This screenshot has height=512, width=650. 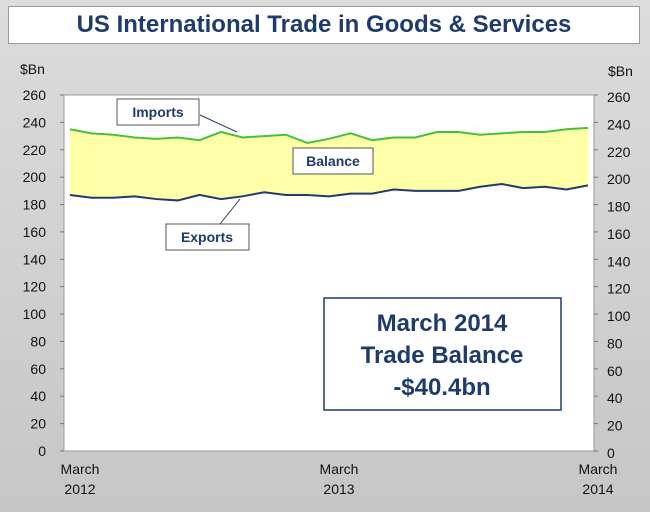 What do you see at coordinates (35, 122) in the screenshot?
I see `y-tick-label-left: 240` at bounding box center [35, 122].